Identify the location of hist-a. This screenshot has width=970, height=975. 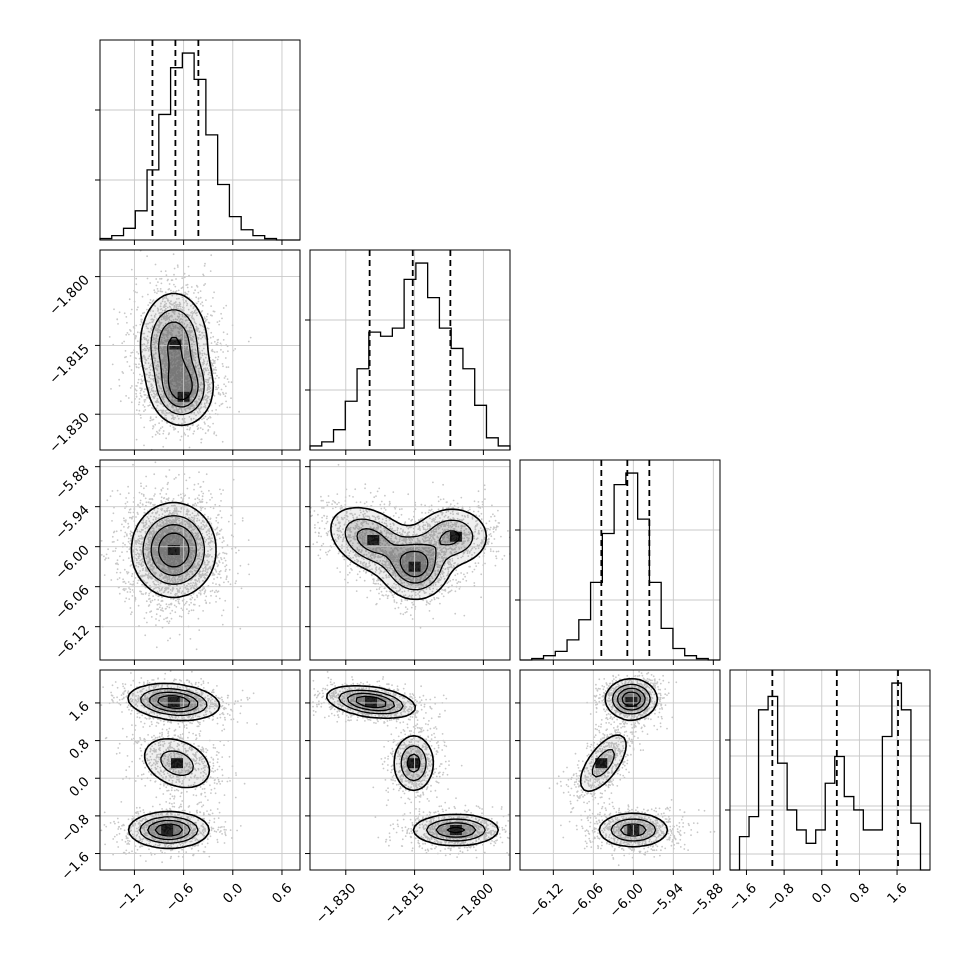
(199, 140).